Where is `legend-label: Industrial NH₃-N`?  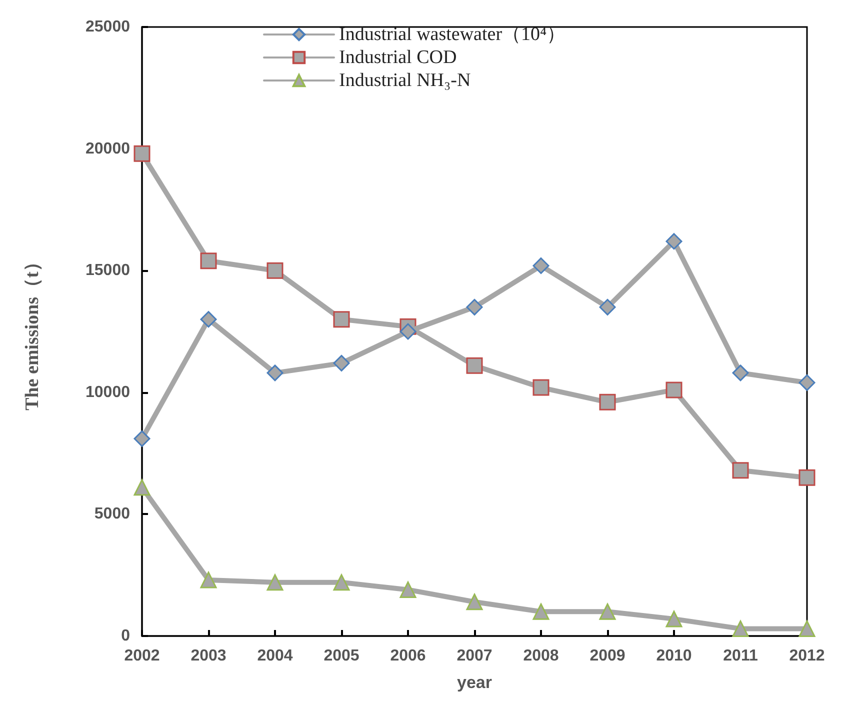 legend-label: Industrial NH₃-N is located at coordinates (405, 80).